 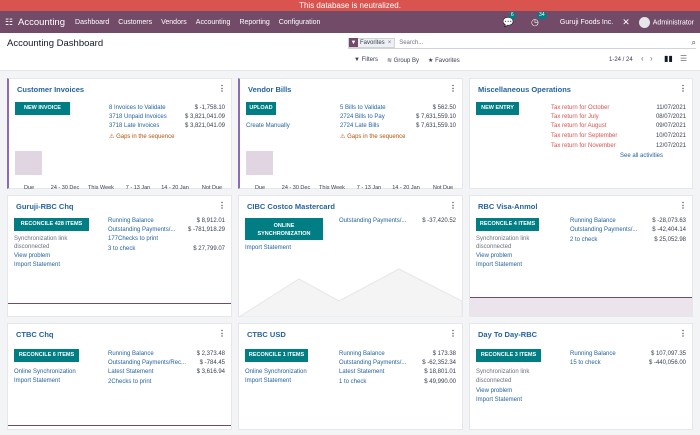 I want to click on search-facet: ▼ Favorites ×, so click(x=372, y=42).